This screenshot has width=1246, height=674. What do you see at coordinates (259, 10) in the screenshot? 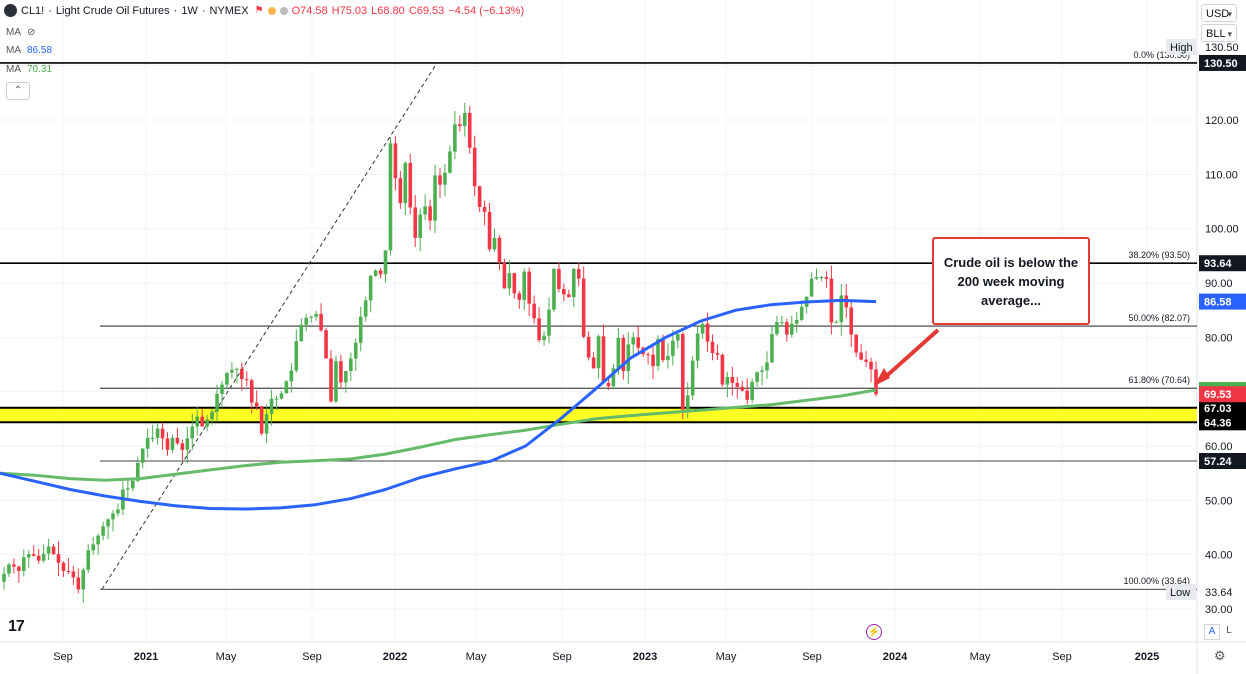
I see `flag-icon: ⚑` at bounding box center [259, 10].